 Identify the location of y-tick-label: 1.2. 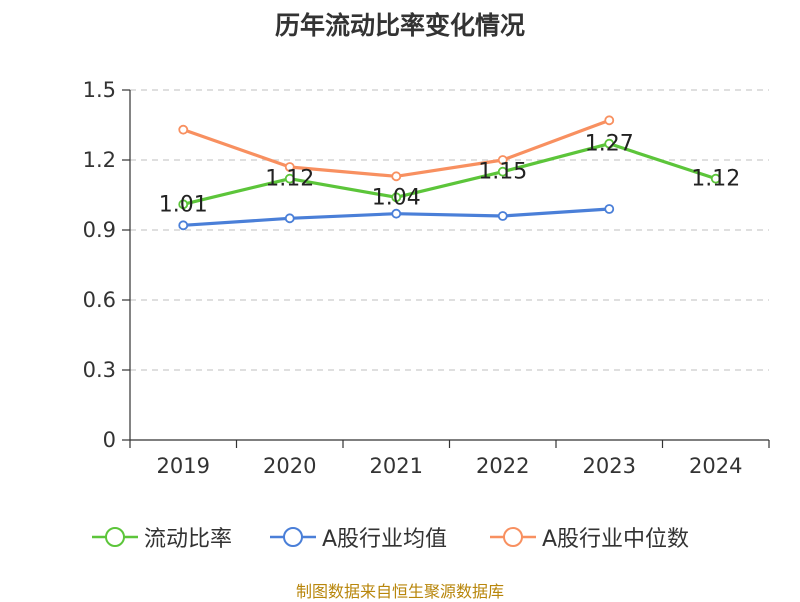
(99, 160).